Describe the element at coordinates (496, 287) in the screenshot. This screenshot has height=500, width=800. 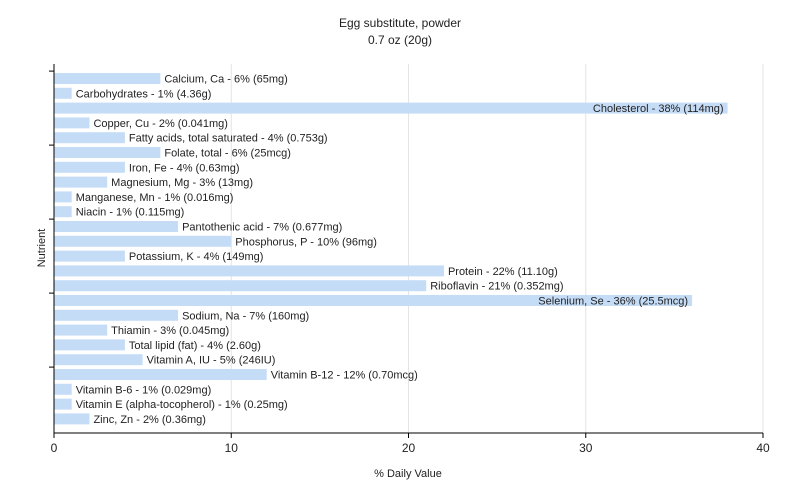
I see `bar-label-14: Riboflavin - 21% (0.352mg)` at that location.